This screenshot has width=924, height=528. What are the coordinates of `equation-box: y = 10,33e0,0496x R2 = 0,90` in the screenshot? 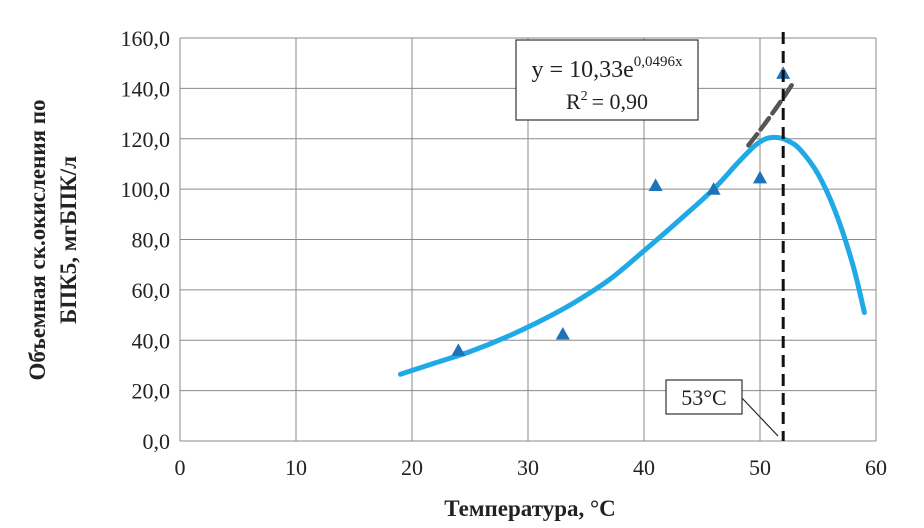 It's located at (607, 80).